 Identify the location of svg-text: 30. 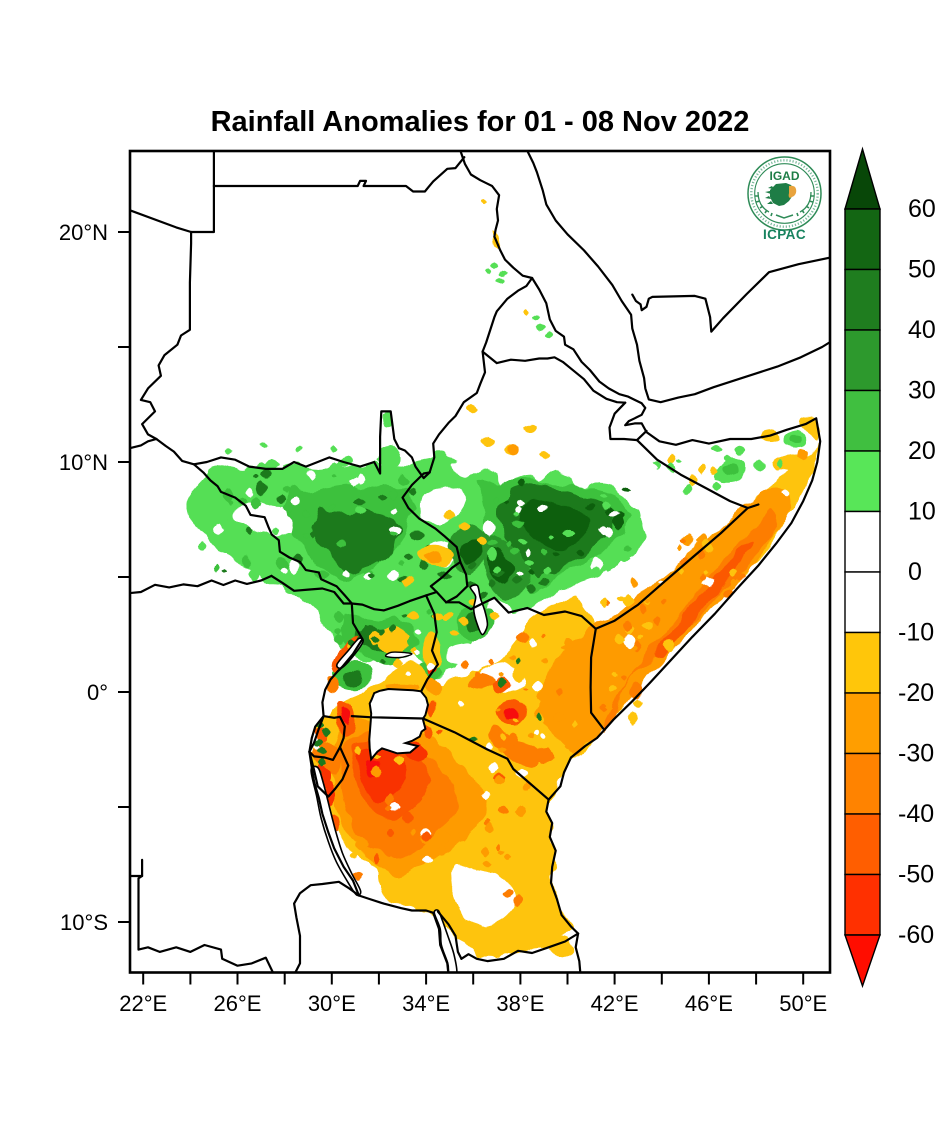
(922, 391).